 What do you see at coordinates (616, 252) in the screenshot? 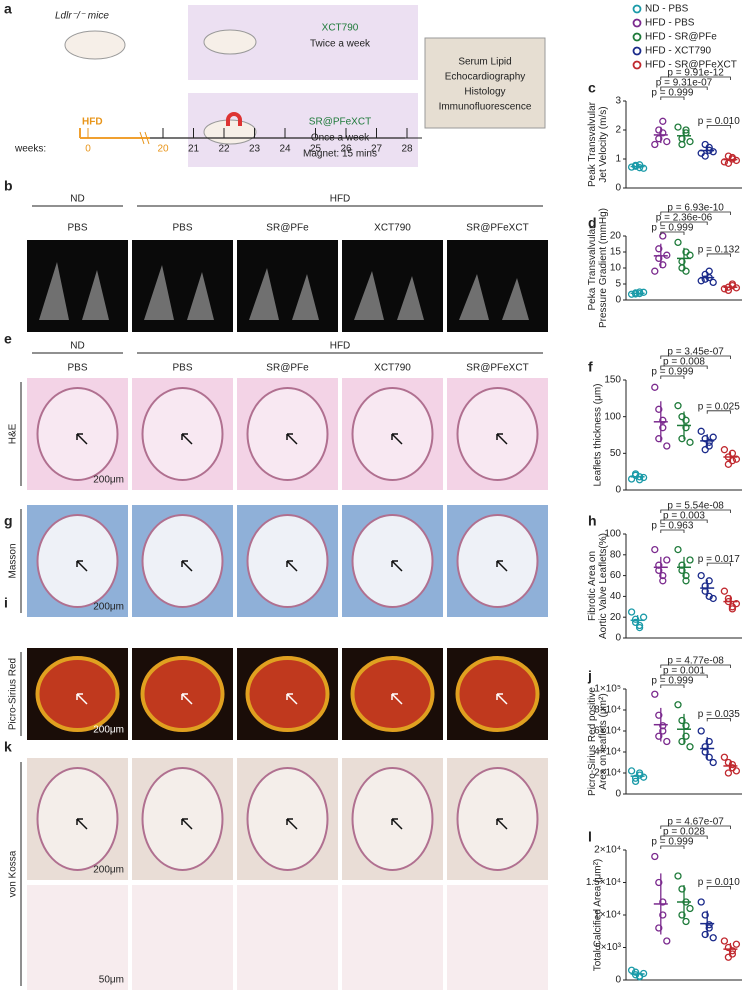
I see `y-tick-label: 15` at bounding box center [616, 252].